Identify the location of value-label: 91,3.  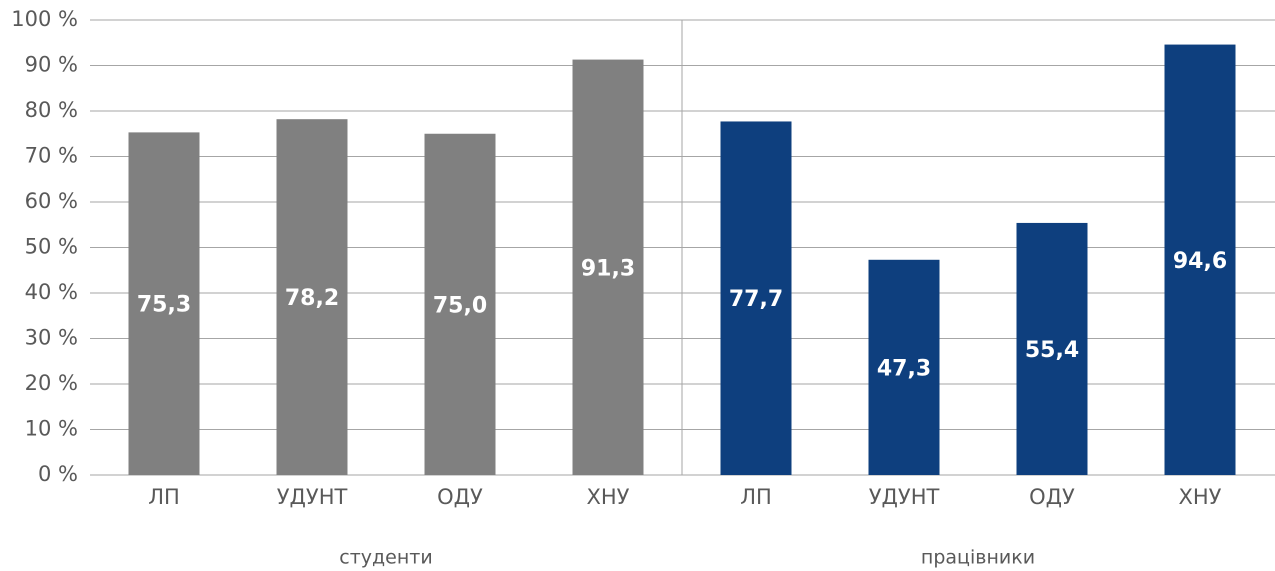
(608, 268).